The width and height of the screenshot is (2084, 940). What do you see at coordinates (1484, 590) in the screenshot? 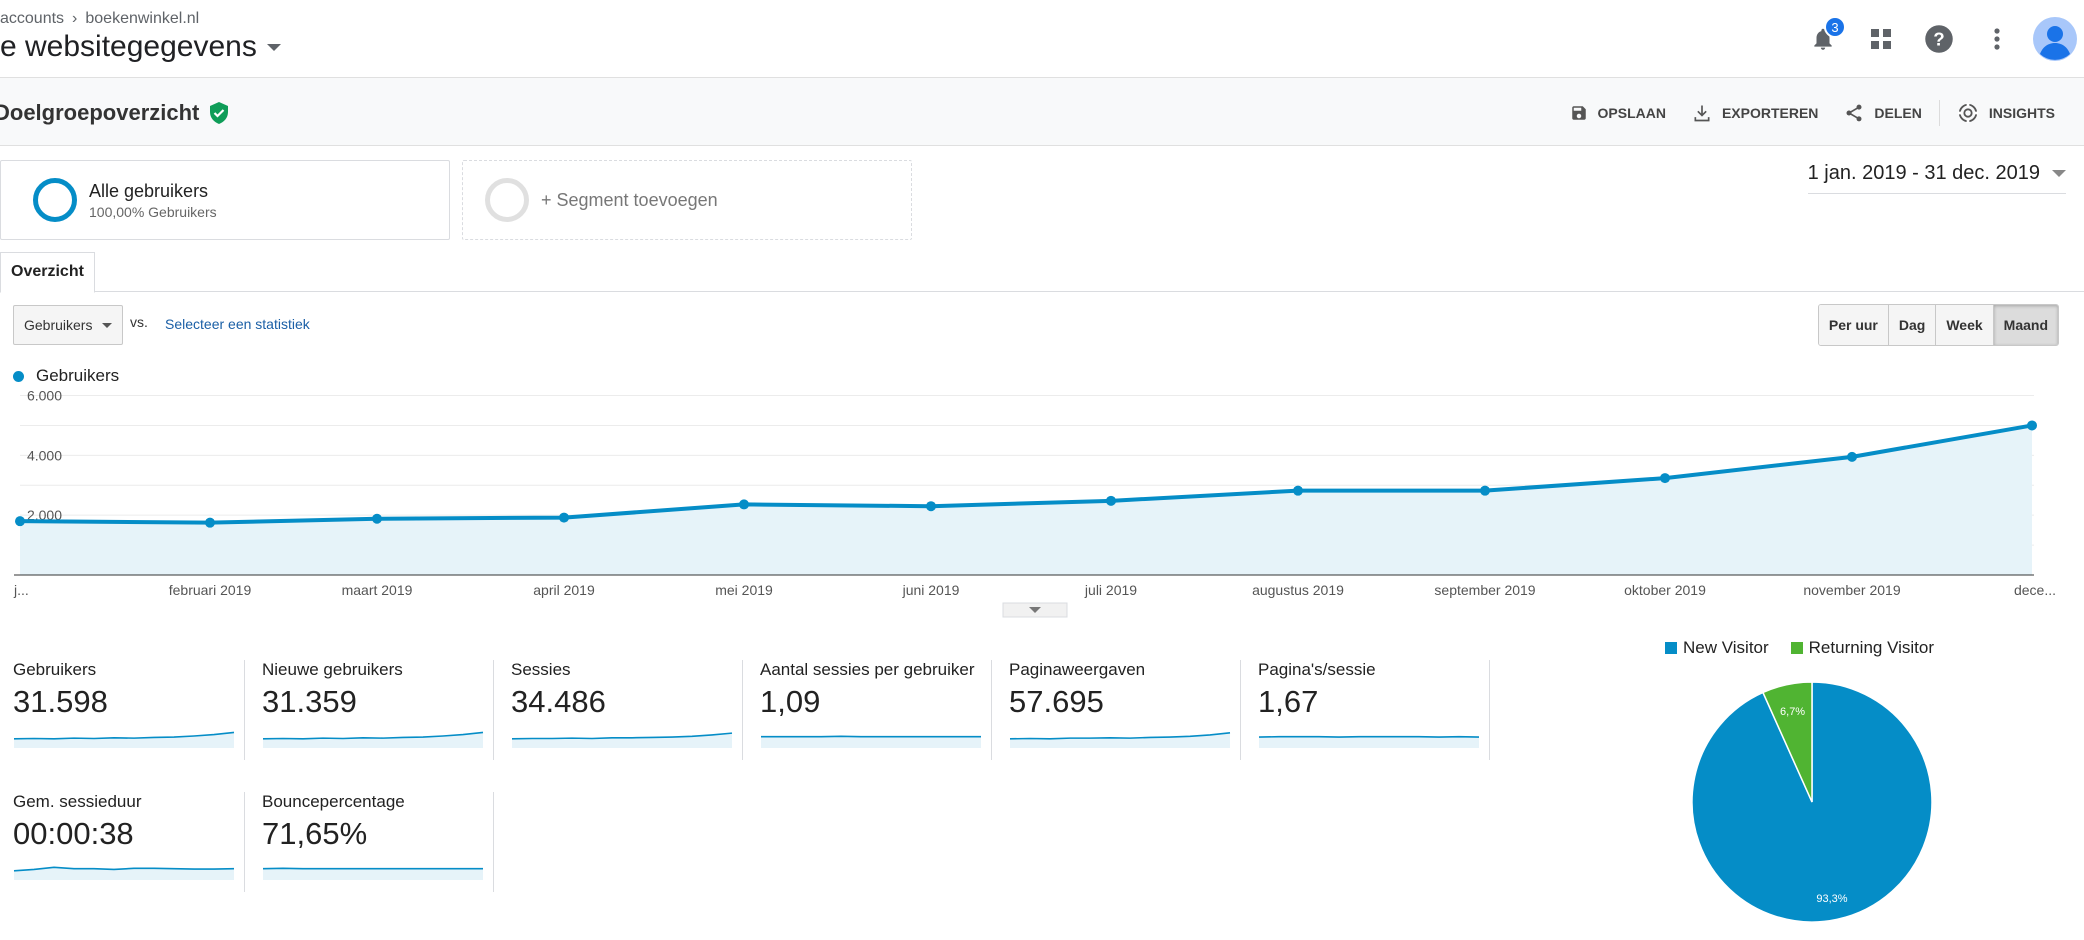
I see `x-tick-label: september 2019` at bounding box center [1484, 590].